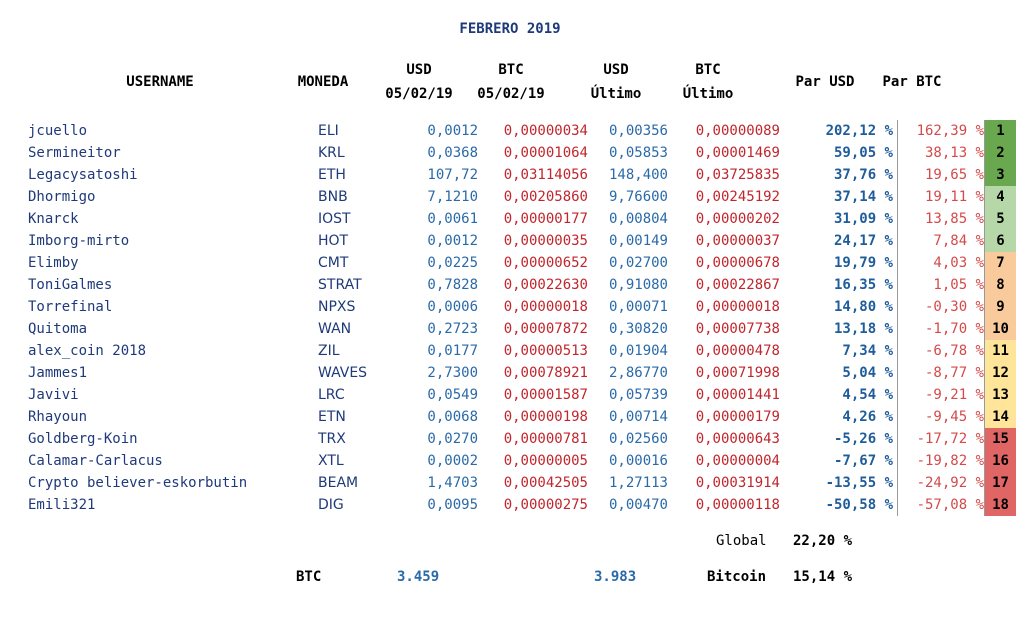  Describe the element at coordinates (418, 577) in the screenshot. I see `btc-usd-start: 3.459` at that location.